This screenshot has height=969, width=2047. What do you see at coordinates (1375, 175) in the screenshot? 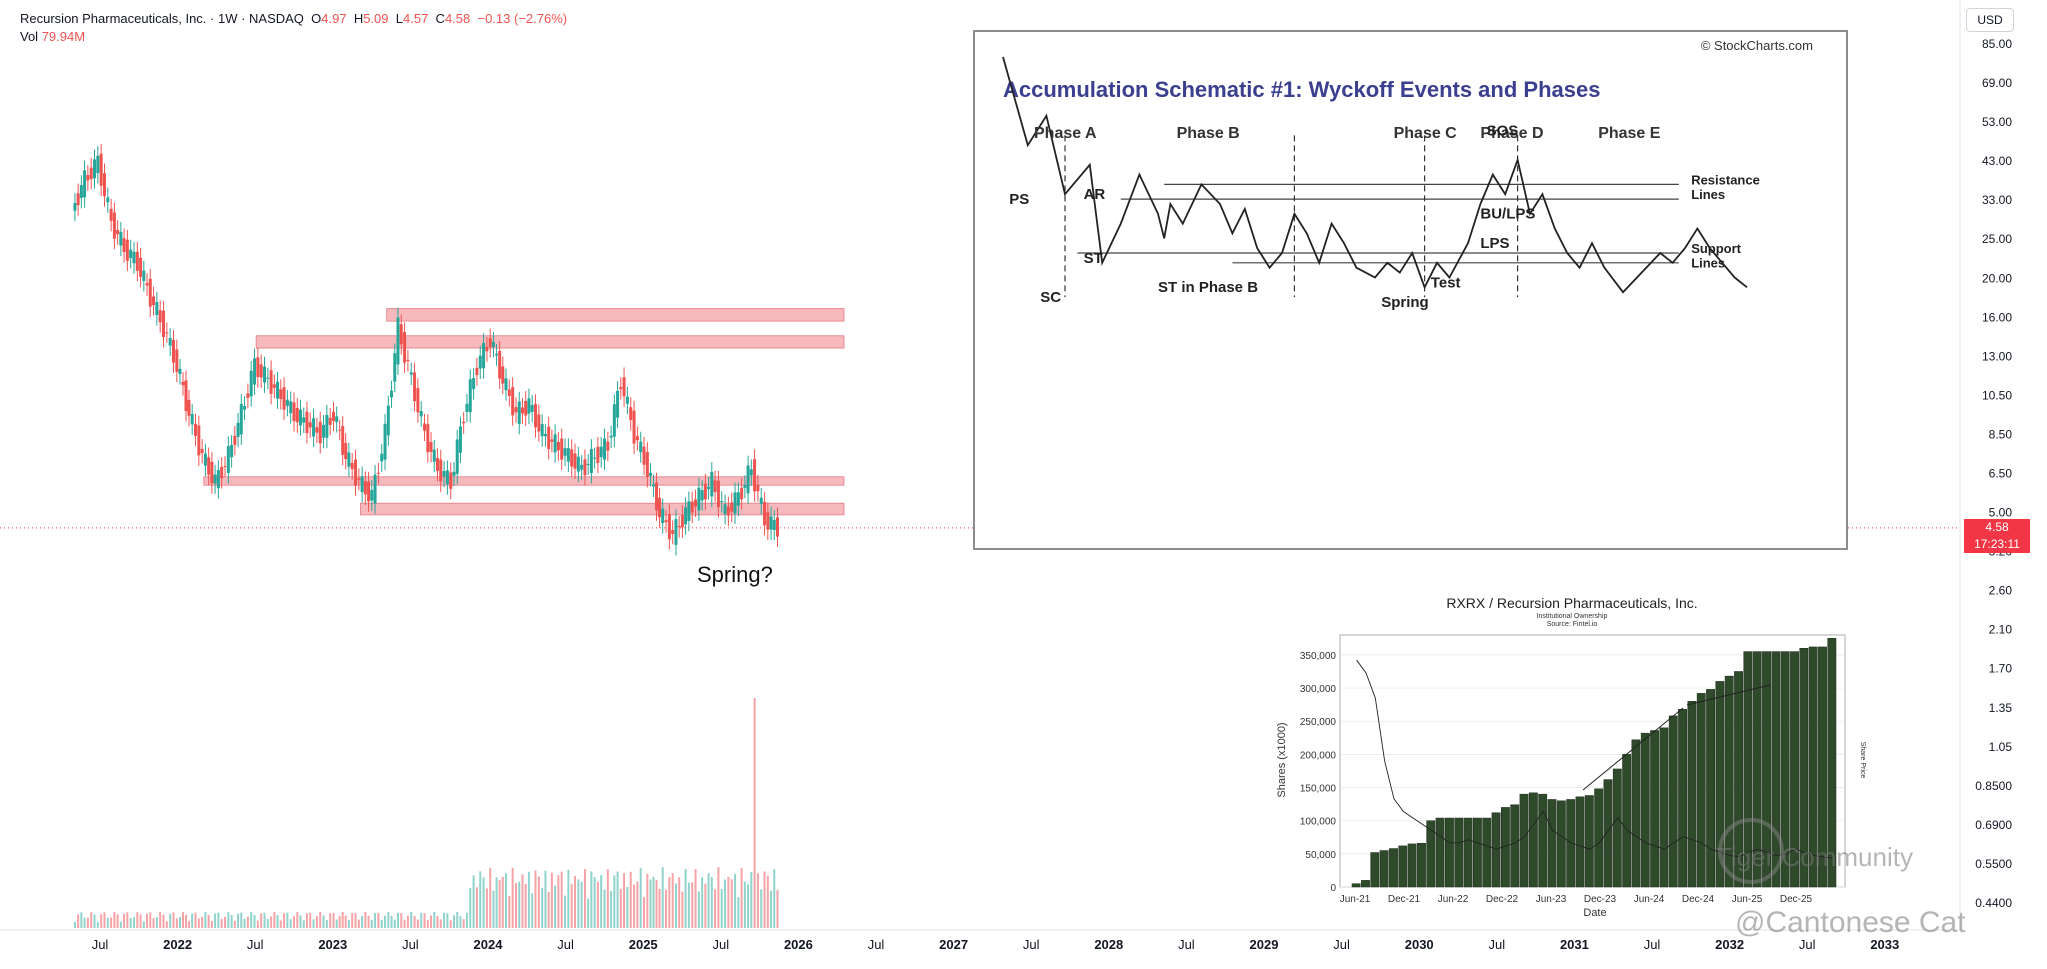
I see `wyckoff-price-path` at bounding box center [1375, 175].